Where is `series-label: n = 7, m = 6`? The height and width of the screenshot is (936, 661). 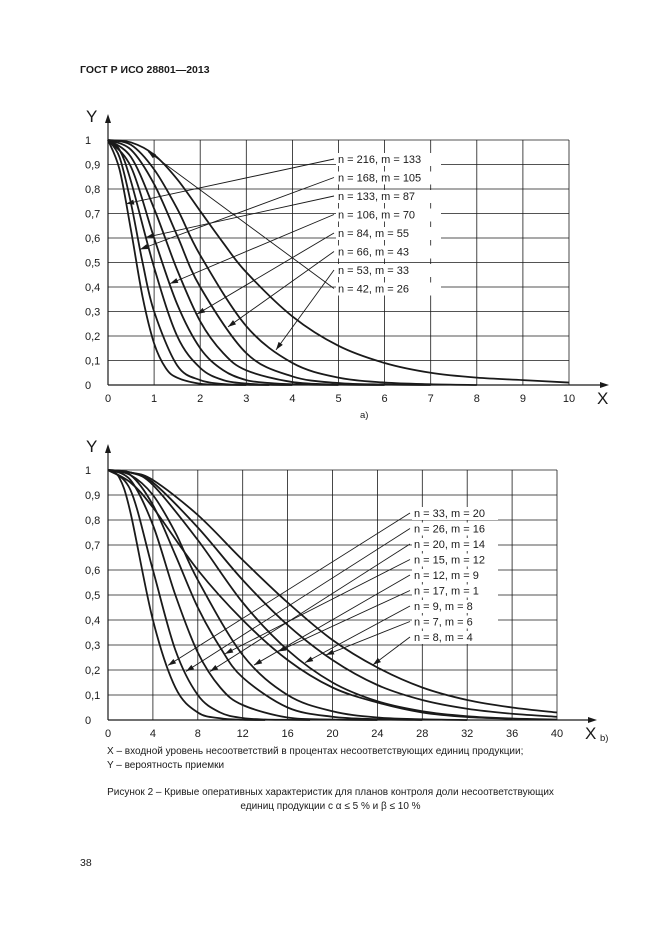
series-label: n = 7, m = 6 is located at coordinates (443, 623).